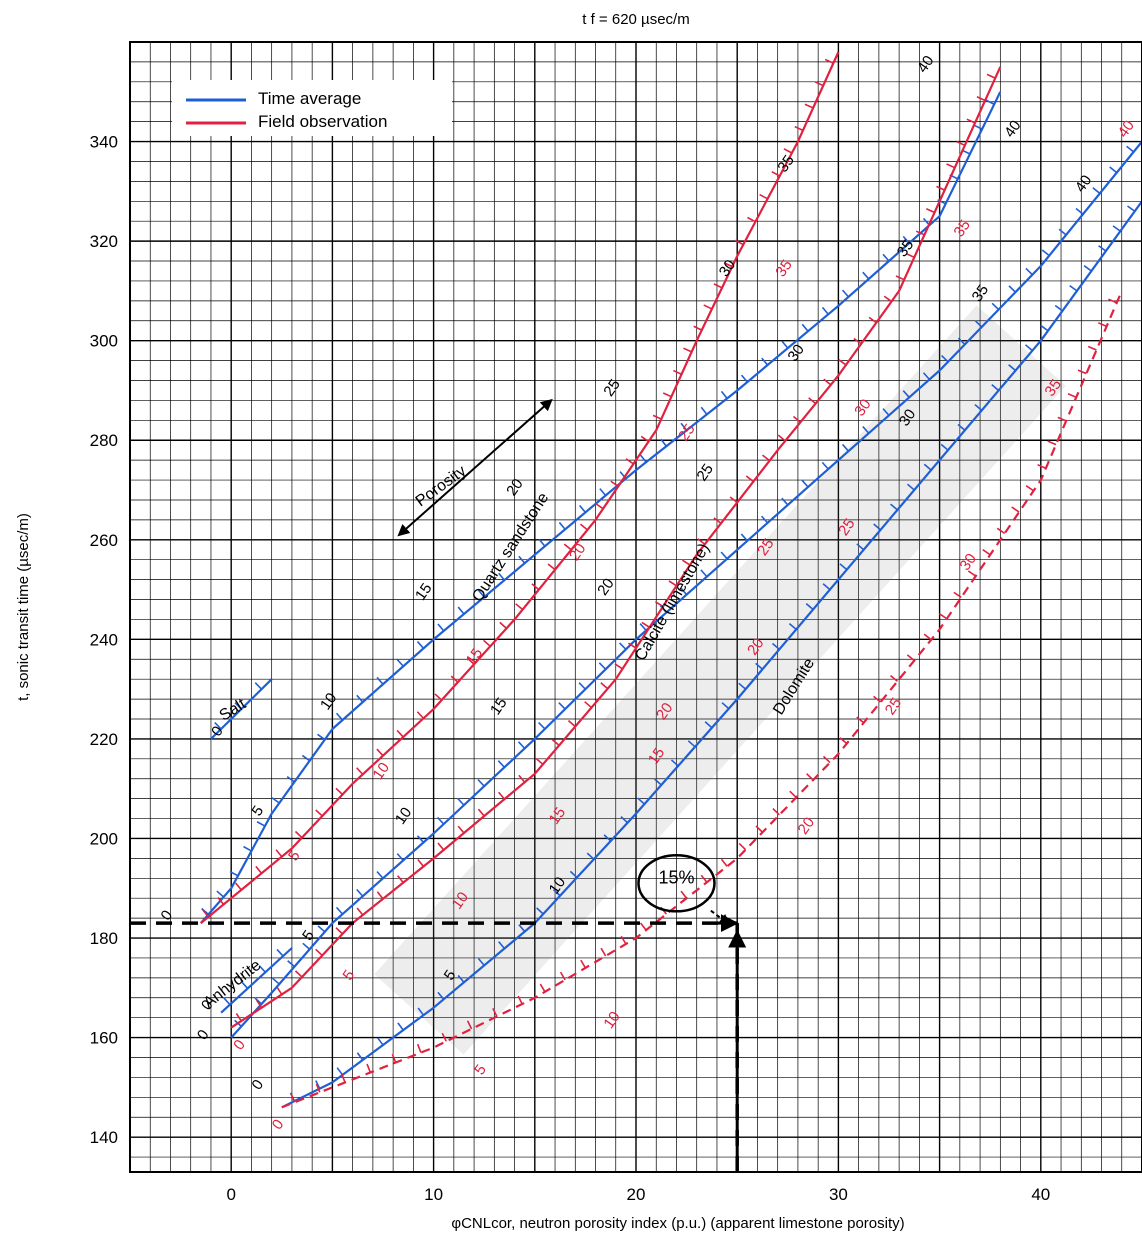  Describe the element at coordinates (309, 98) in the screenshot. I see `legend-label-time-average: Time average` at that location.